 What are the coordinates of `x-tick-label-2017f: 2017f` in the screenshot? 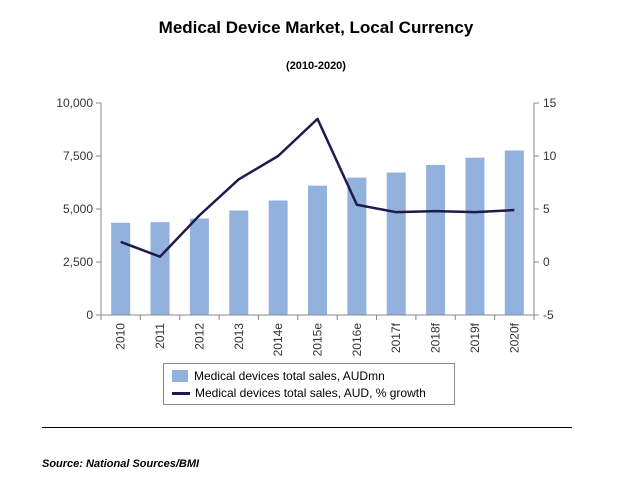 It's located at (396, 337).